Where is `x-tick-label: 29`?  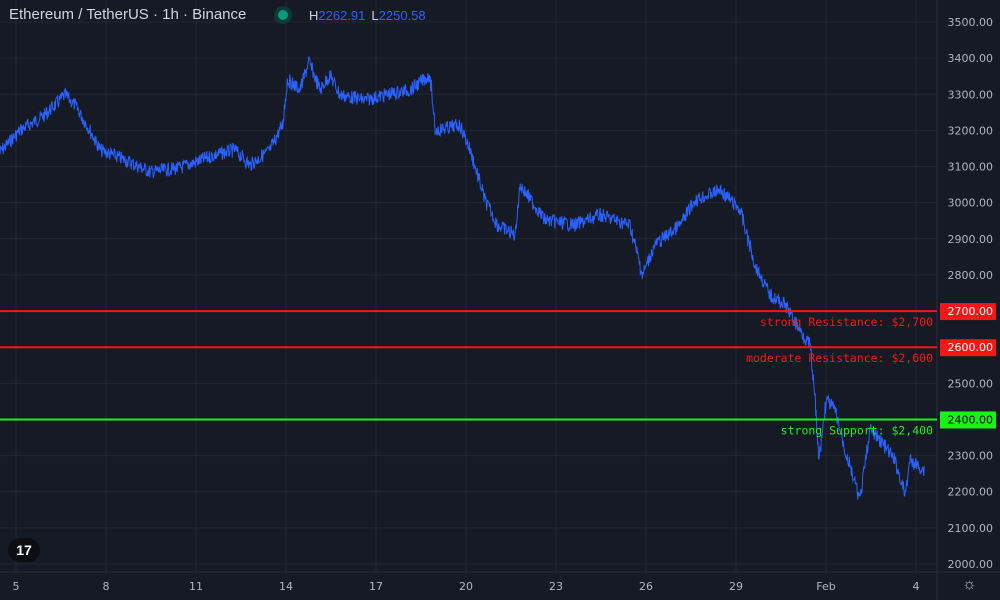 x-tick-label: 29 is located at coordinates (736, 586).